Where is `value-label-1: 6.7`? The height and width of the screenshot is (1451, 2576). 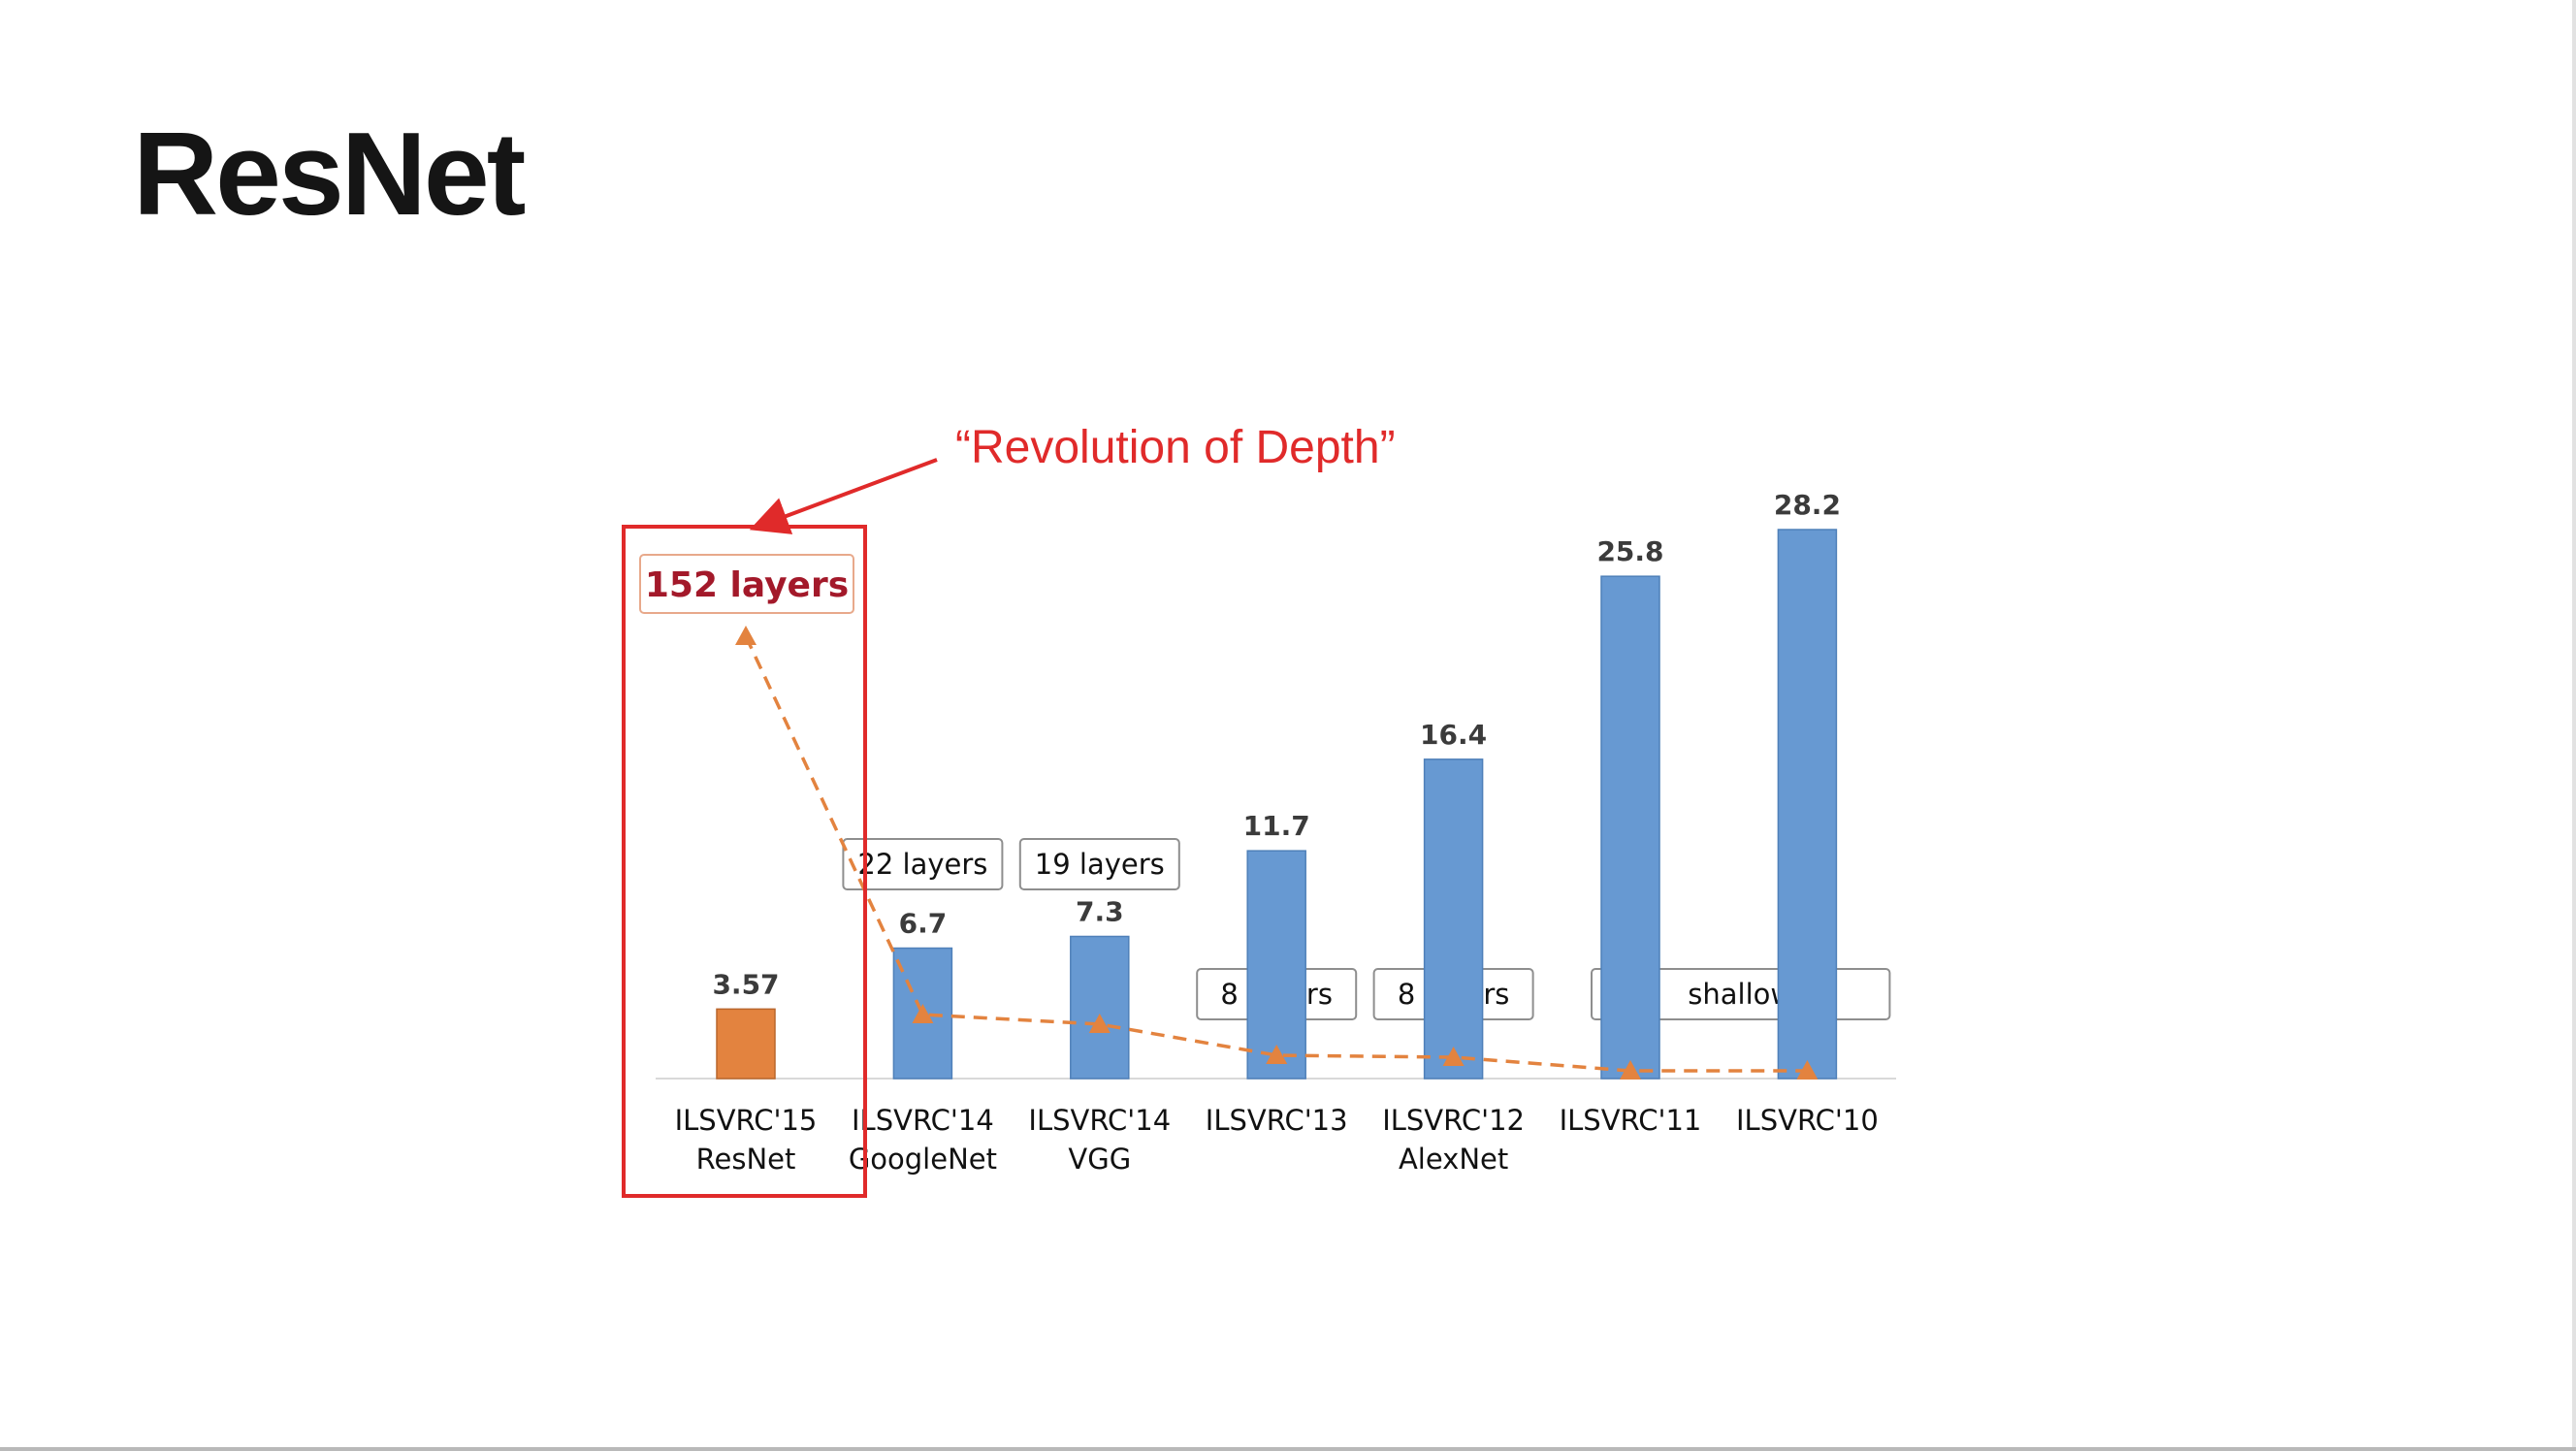
value-label-1: 6.7 is located at coordinates (923, 924).